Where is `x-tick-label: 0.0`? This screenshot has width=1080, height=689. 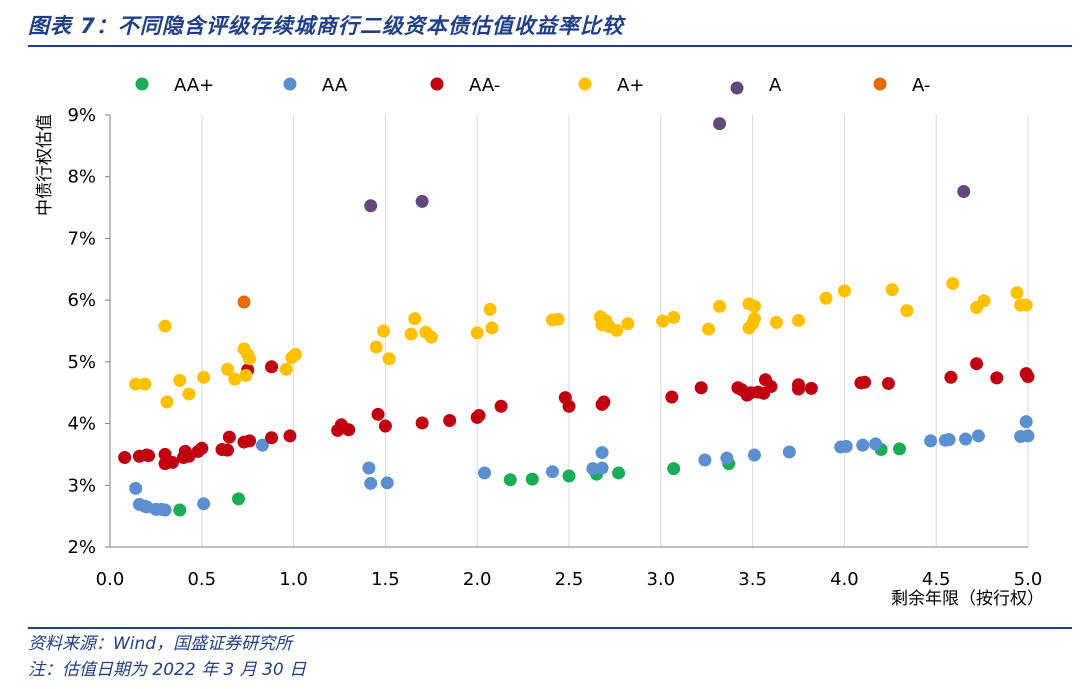
x-tick-label: 0.0 is located at coordinates (110, 579).